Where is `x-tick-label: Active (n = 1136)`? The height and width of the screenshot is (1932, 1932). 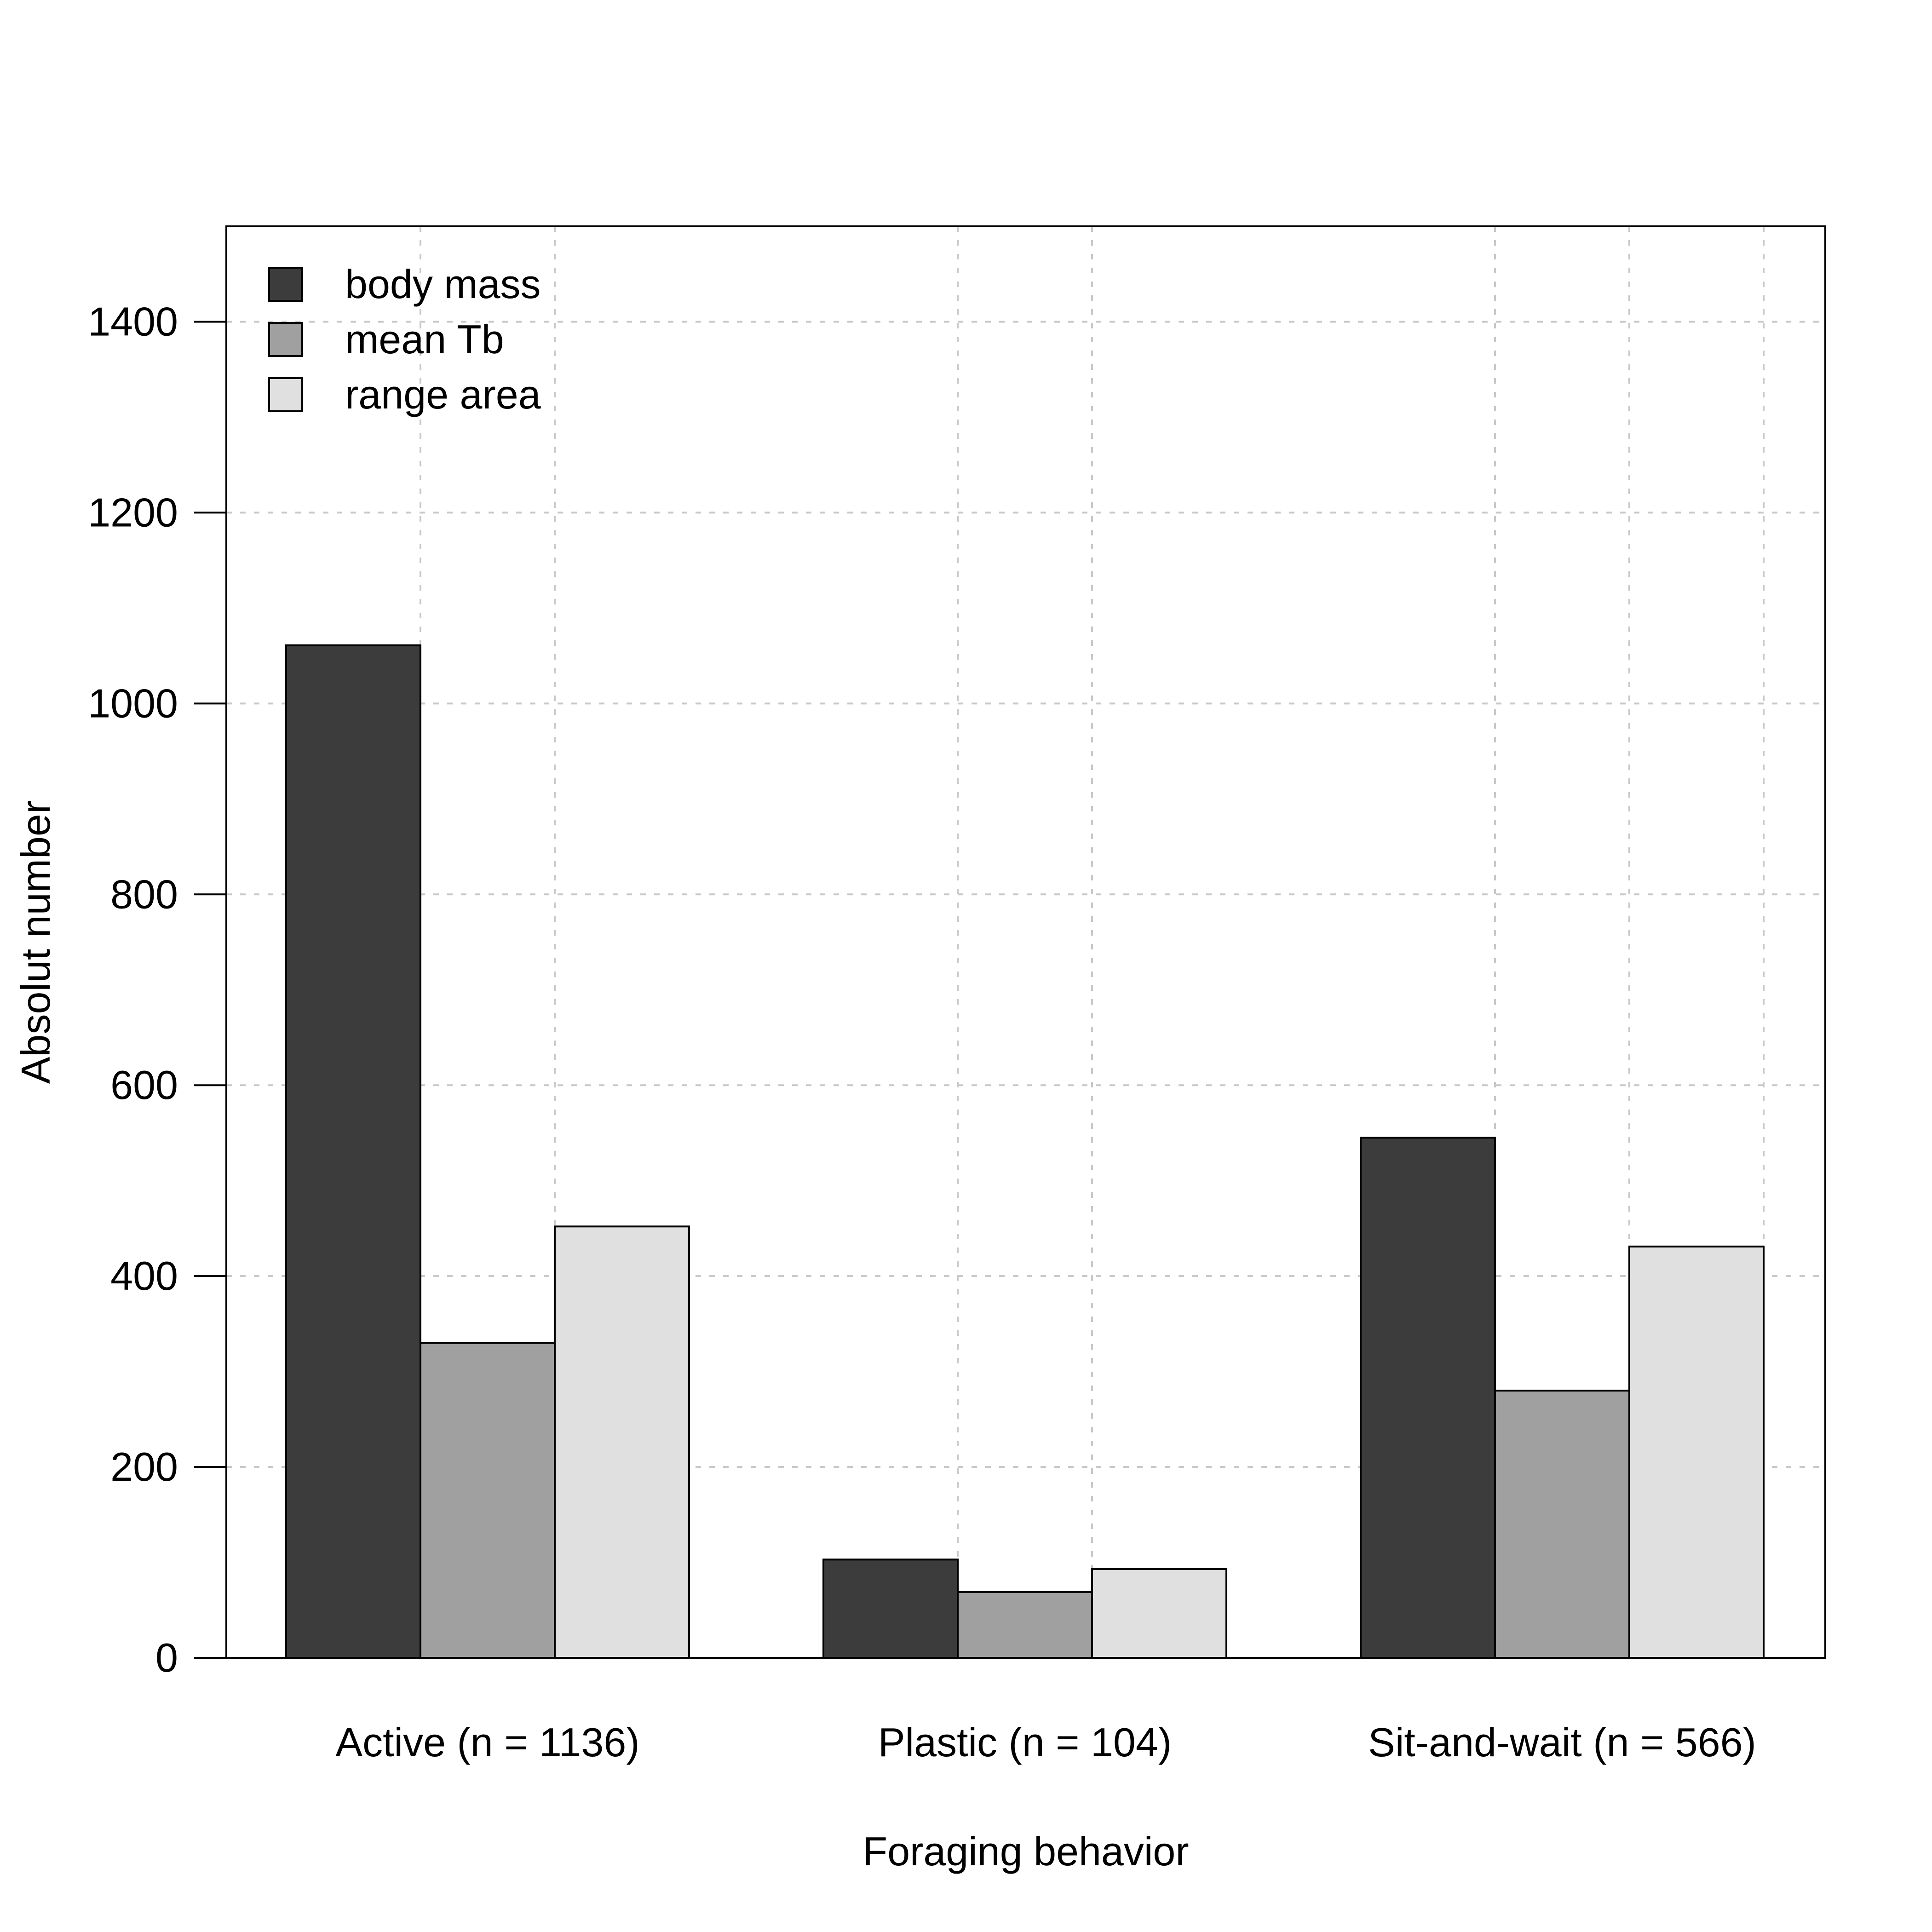
x-tick-label: Active (n = 1136) is located at coordinates (487, 1742).